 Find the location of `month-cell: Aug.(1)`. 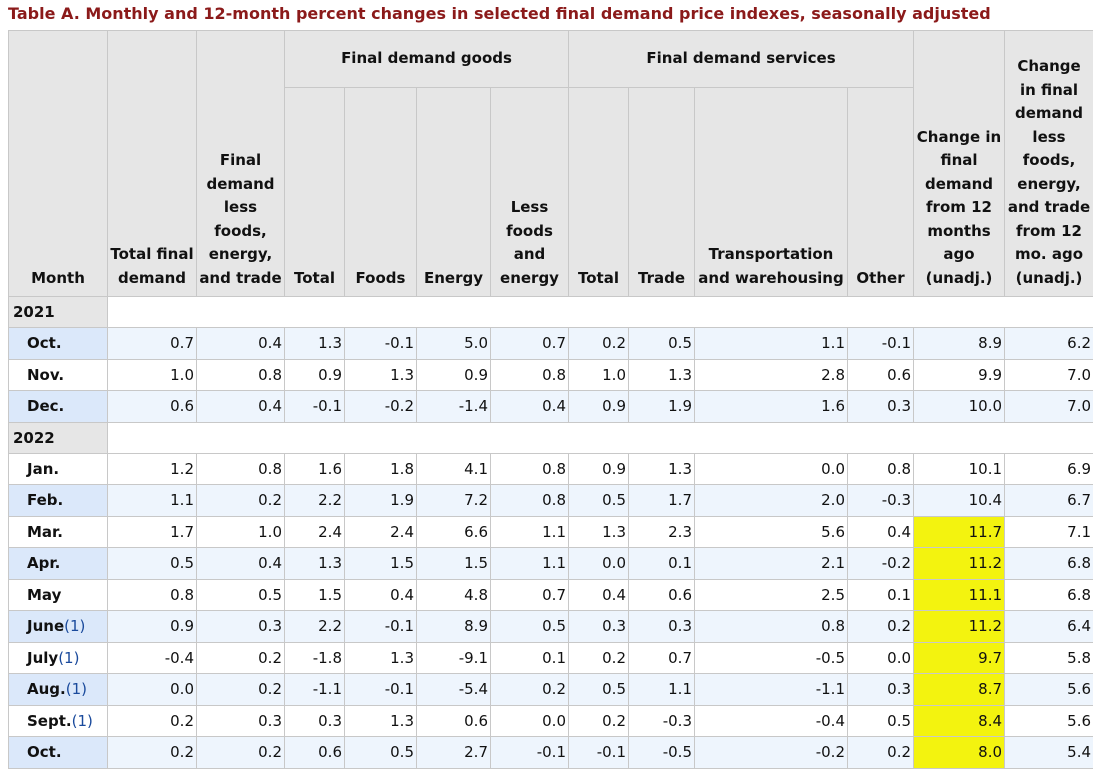

month-cell: Aug.(1) is located at coordinates (58, 689).